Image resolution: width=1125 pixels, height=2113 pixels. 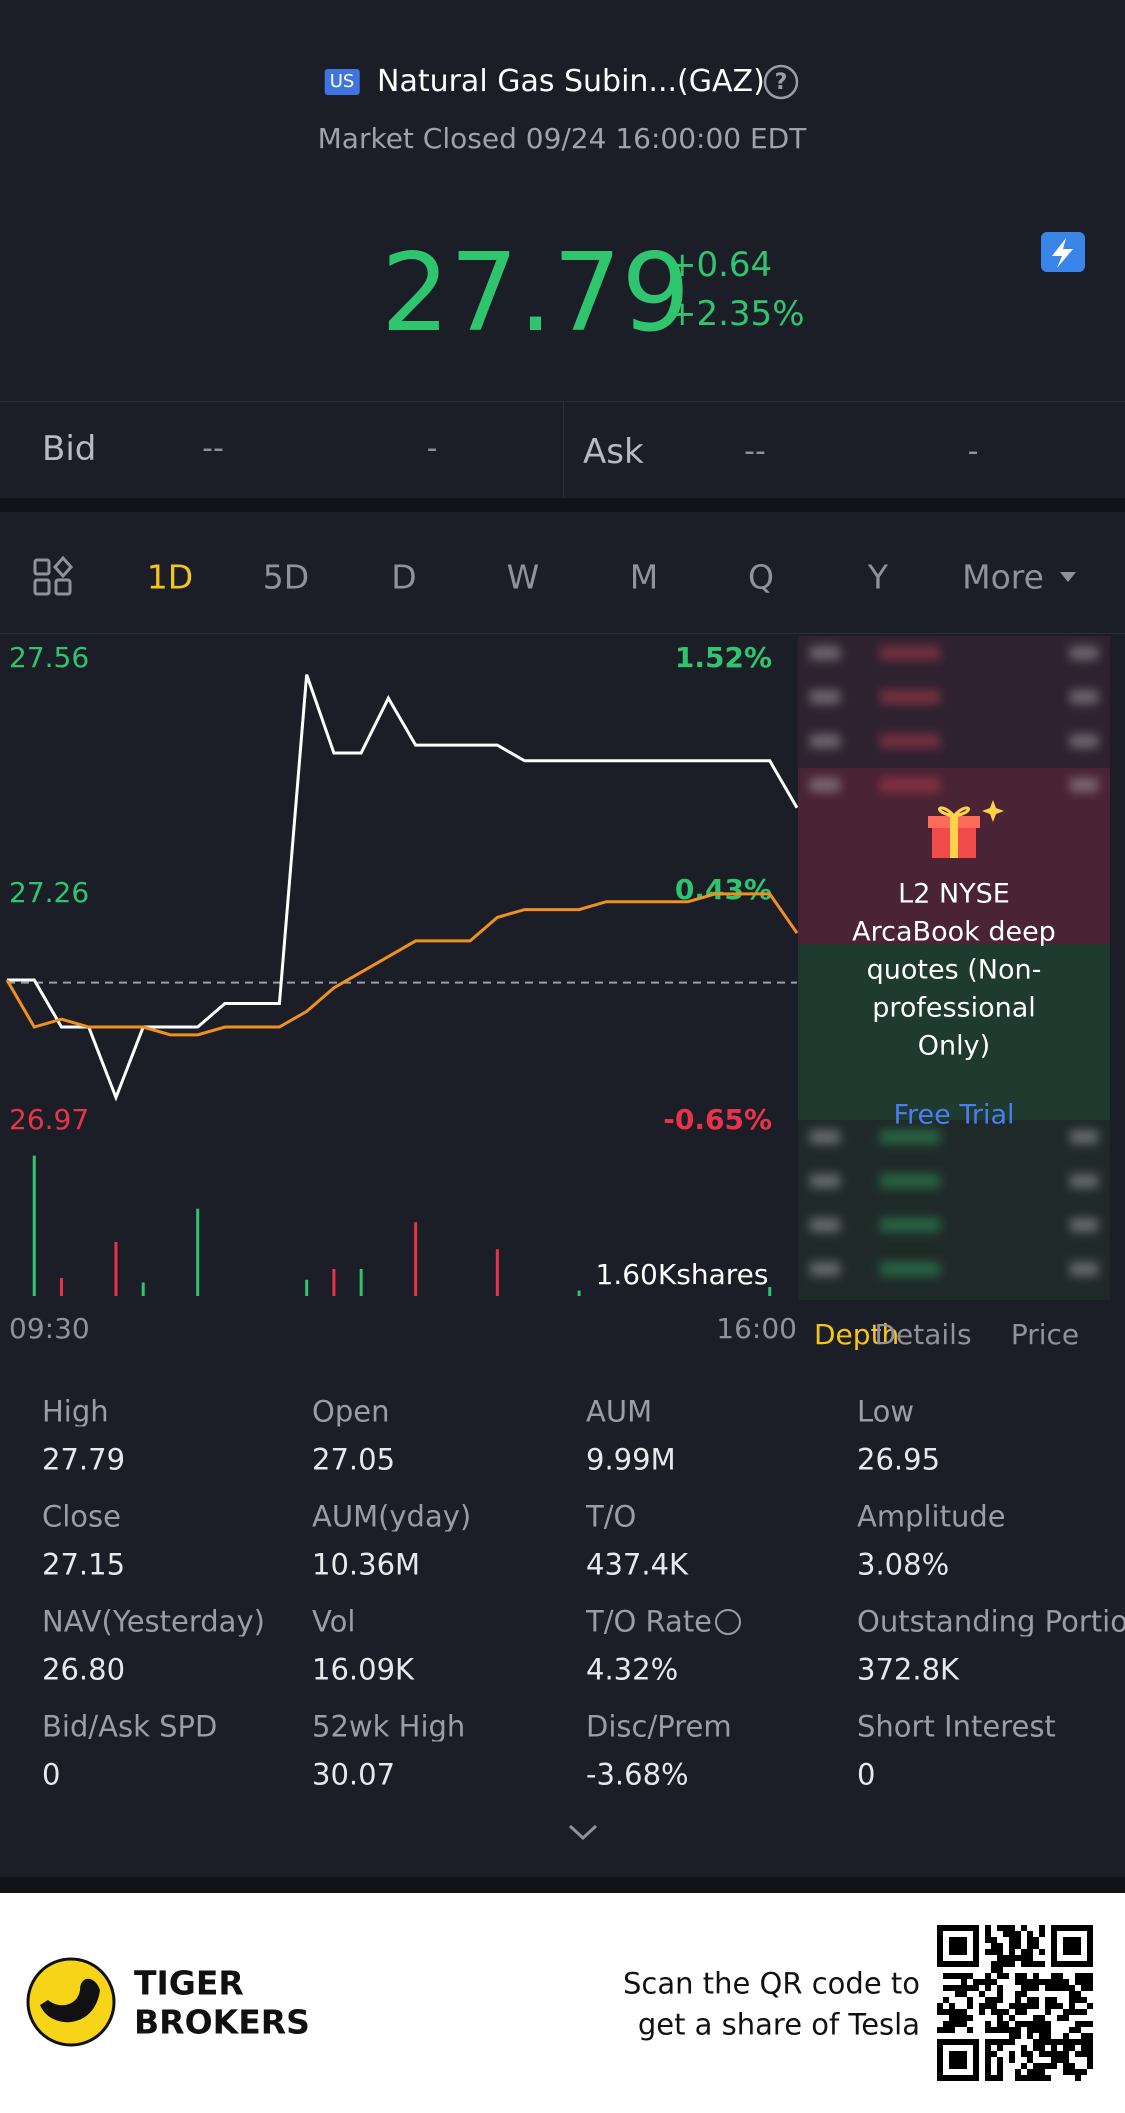 I want to click on period-tab: W, so click(x=523, y=577).